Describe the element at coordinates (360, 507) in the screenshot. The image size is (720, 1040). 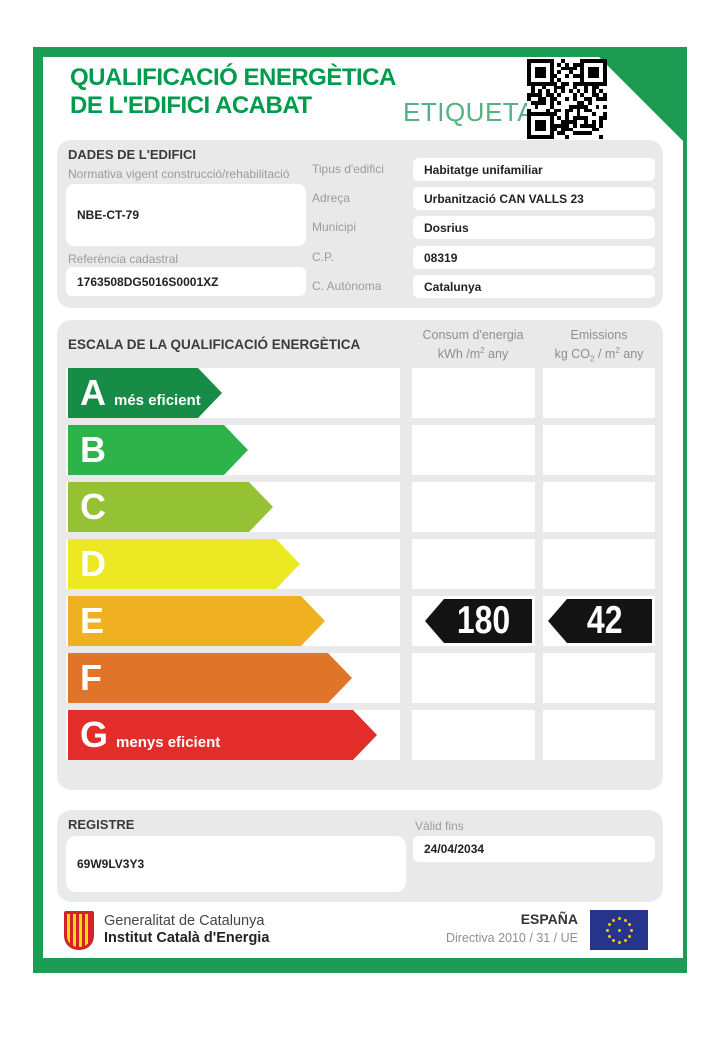
I see `scale-row-c: C` at that location.